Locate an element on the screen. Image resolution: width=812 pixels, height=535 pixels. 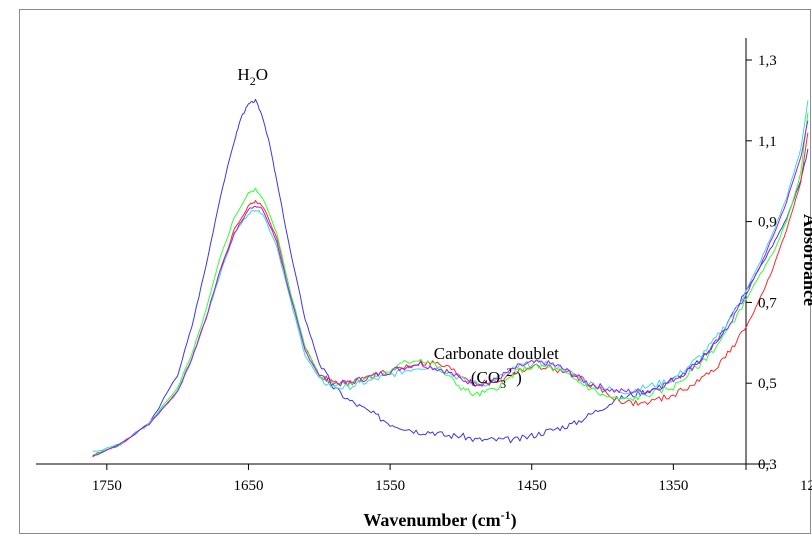
x-axis-title: Wavenumber (cm-1) is located at coordinates (439, 519).